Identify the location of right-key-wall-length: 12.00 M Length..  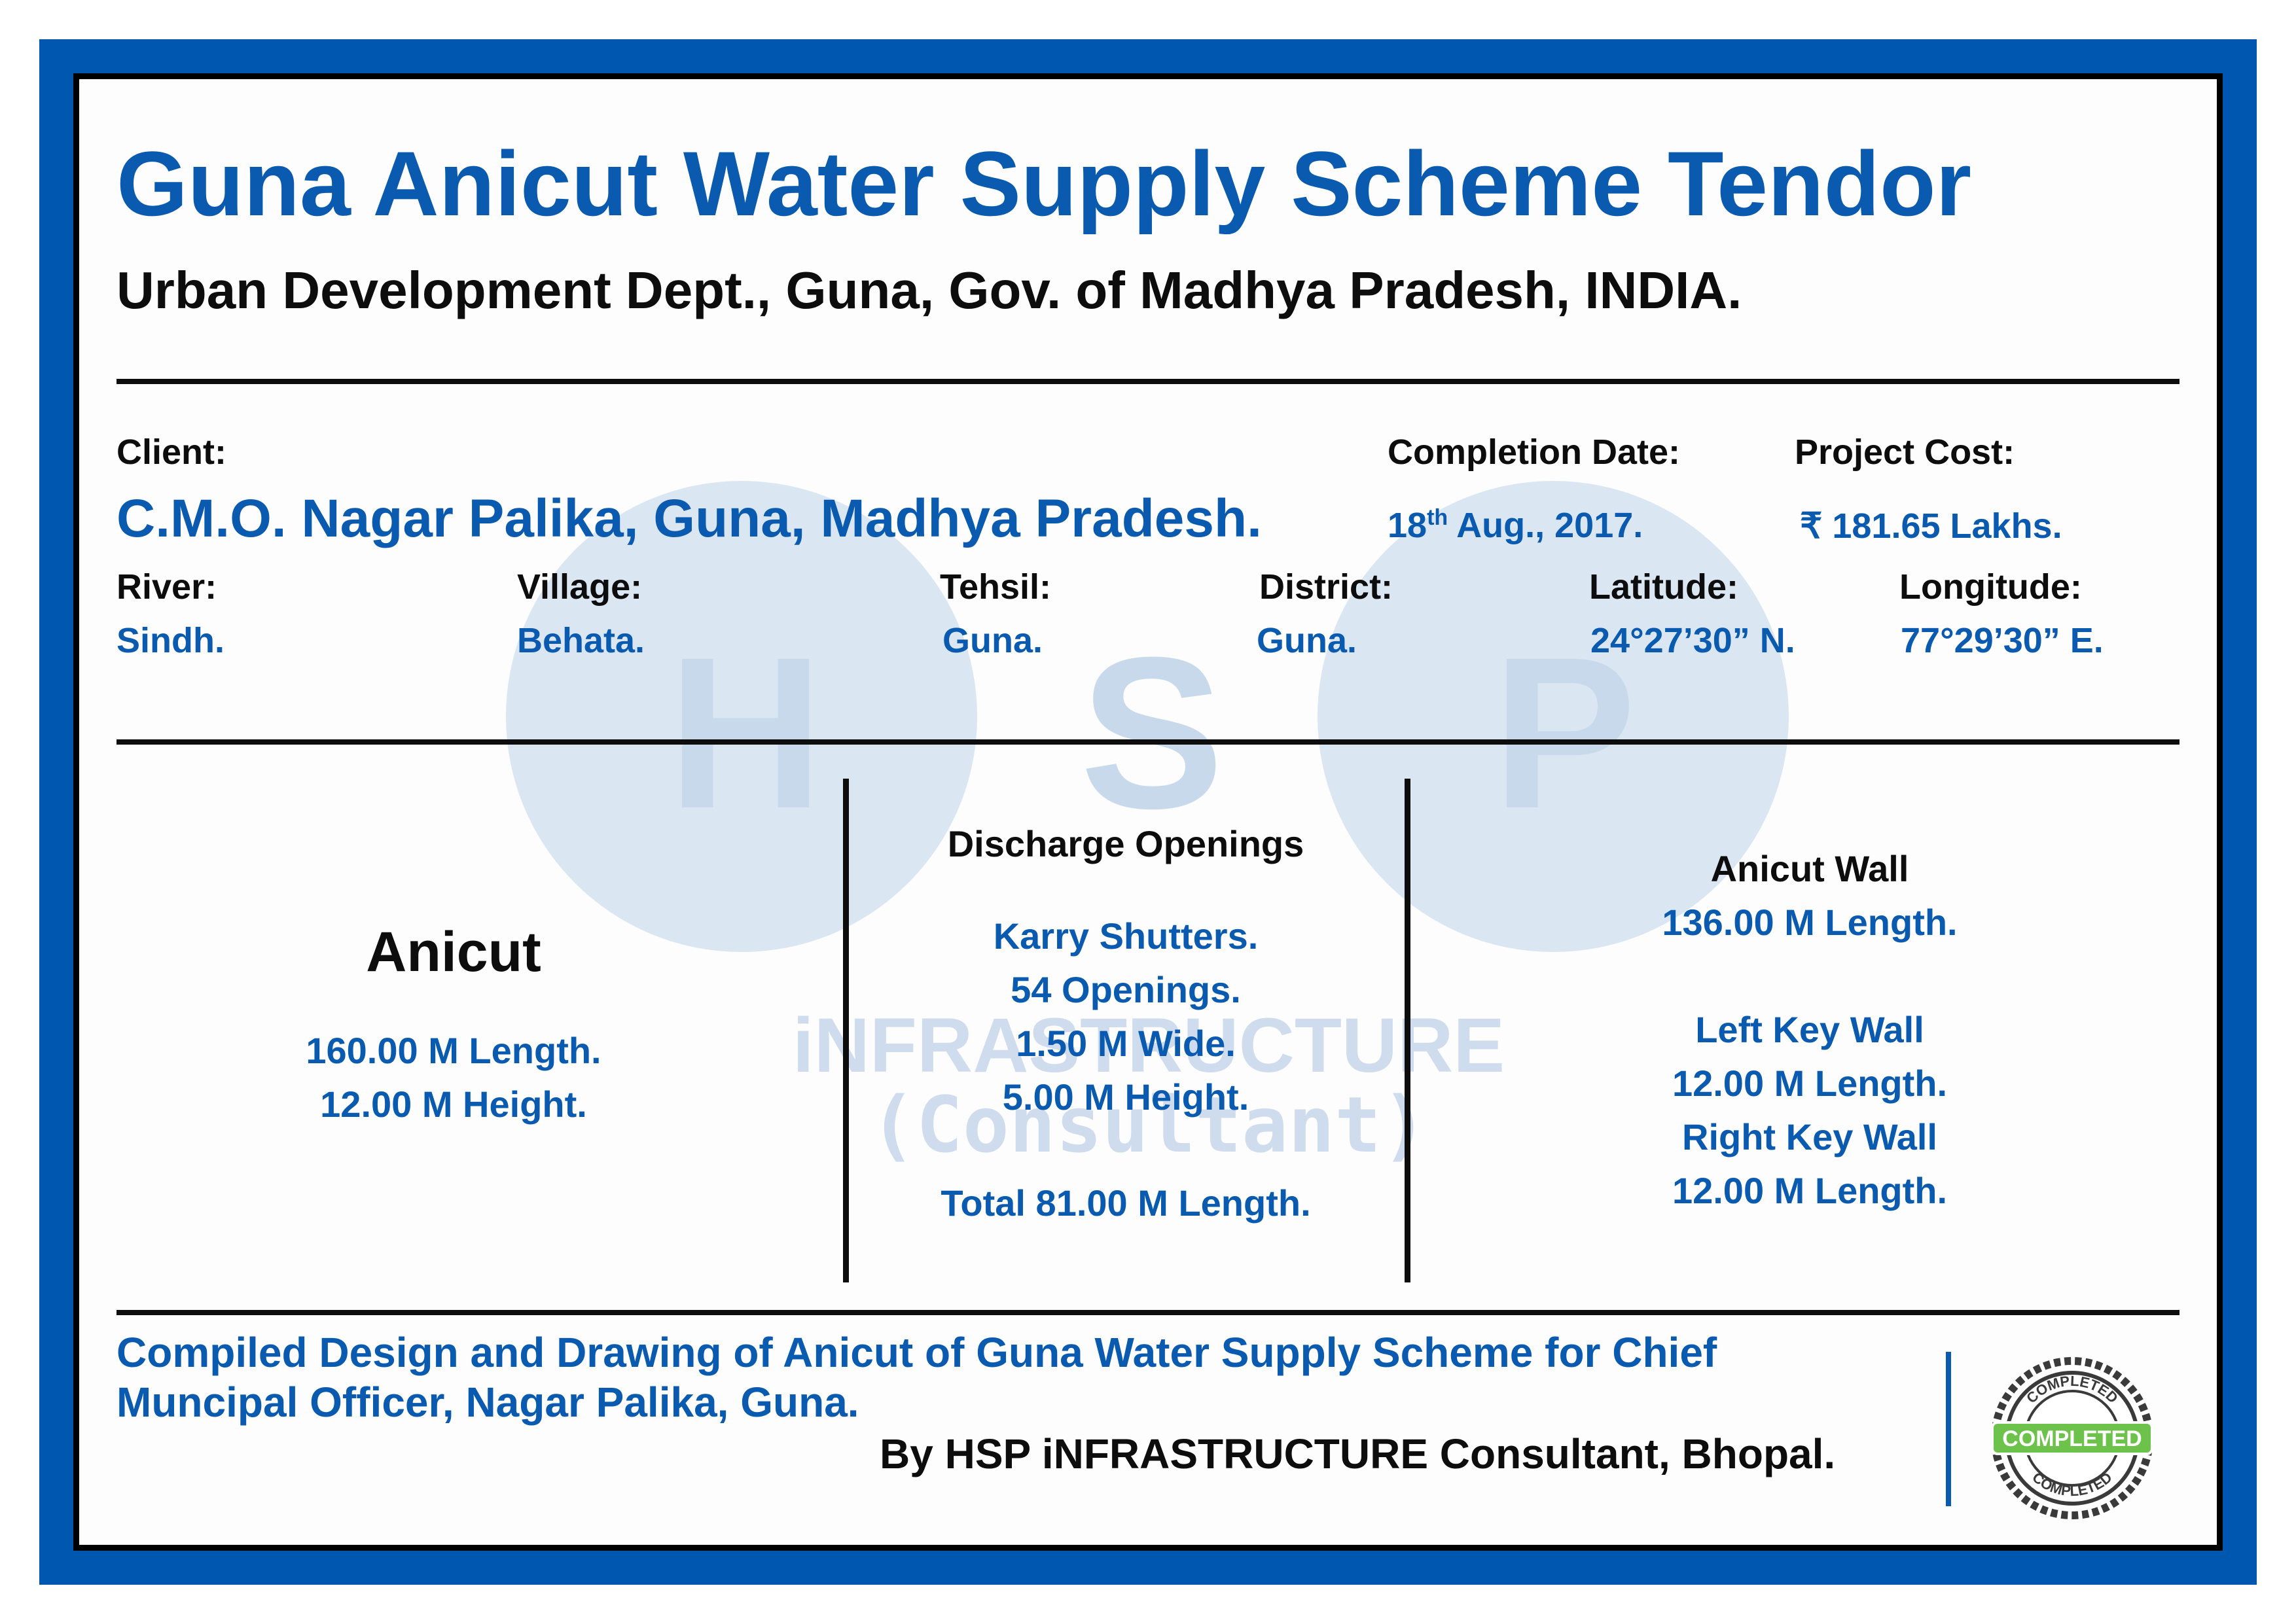
(1810, 1190).